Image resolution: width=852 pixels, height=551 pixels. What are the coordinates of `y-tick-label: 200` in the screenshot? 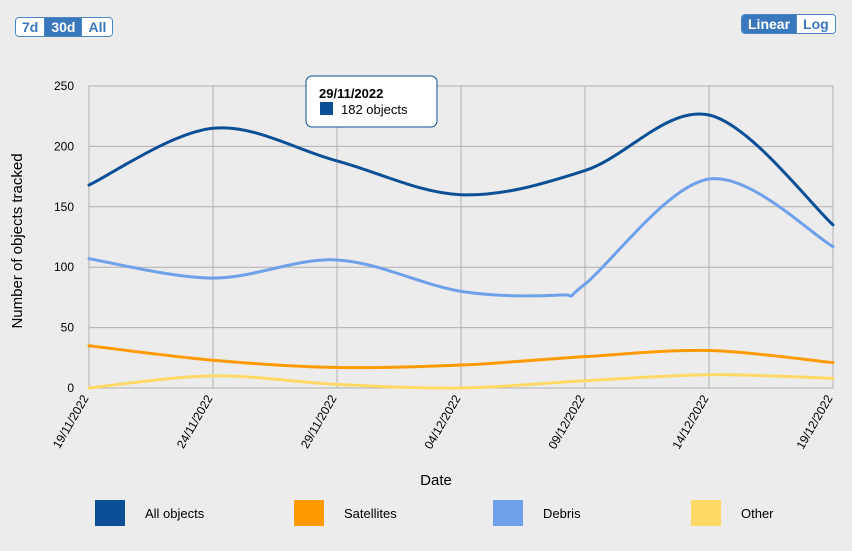 It's located at (64, 146).